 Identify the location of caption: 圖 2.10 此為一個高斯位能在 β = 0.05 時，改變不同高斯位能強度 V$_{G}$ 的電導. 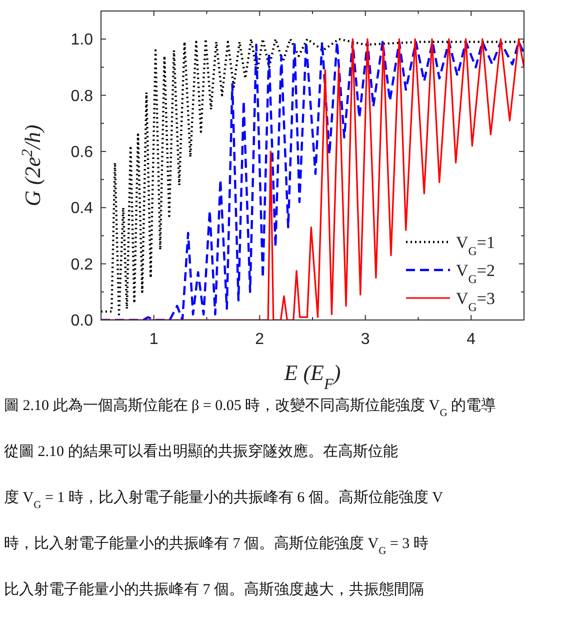
(250, 407).